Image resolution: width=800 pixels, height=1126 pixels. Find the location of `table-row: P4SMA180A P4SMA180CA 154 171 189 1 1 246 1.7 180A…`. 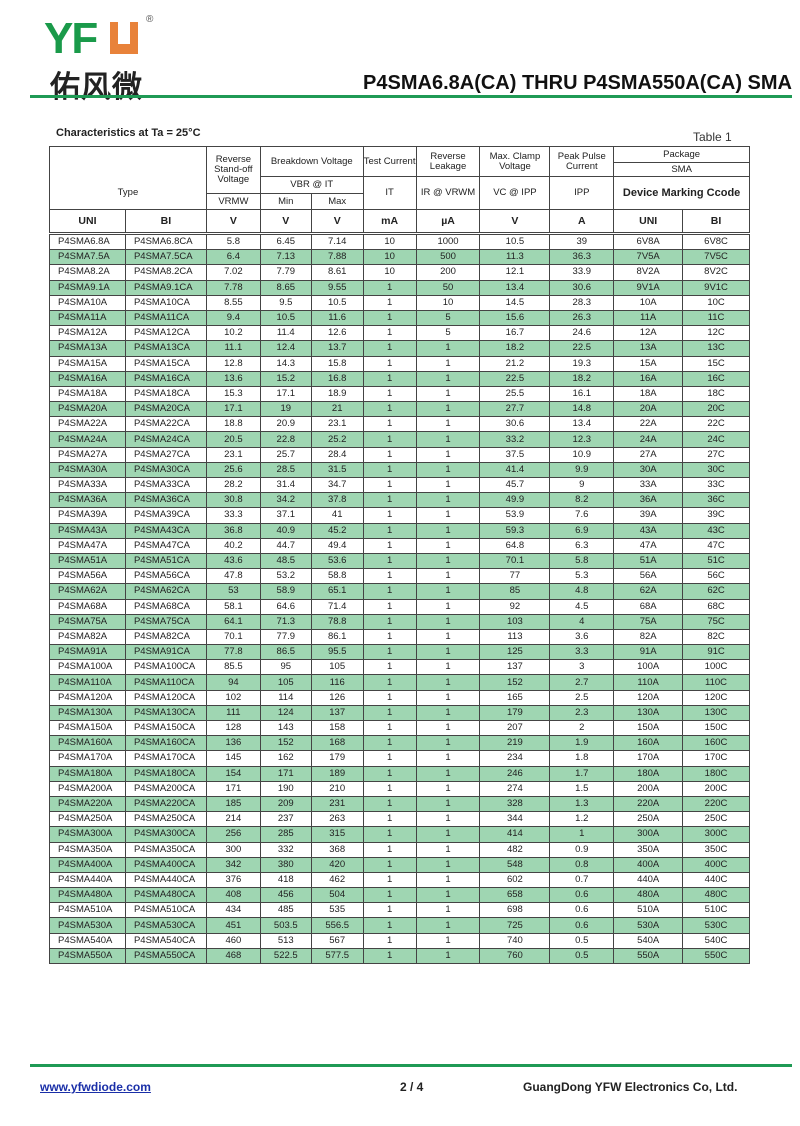

table-row: P4SMA180A P4SMA180CA 154 171 189 1 1 246 1.7 180A… is located at coordinates (399, 773).